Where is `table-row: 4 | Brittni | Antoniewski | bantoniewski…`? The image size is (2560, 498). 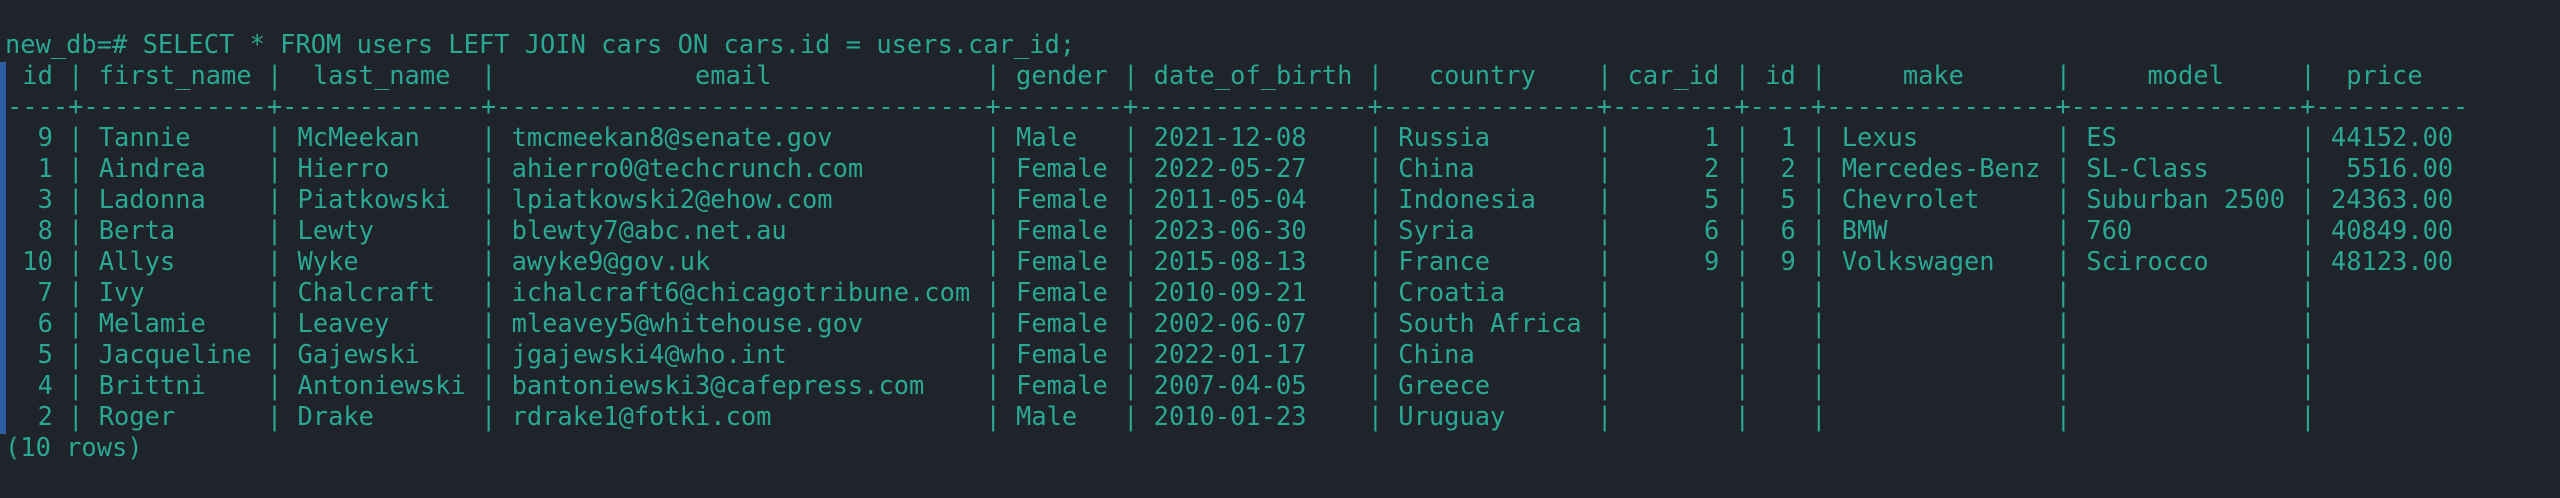
table-row: 4 | Brittni | Antoniewski | bantoniewski… is located at coordinates (1176, 385).